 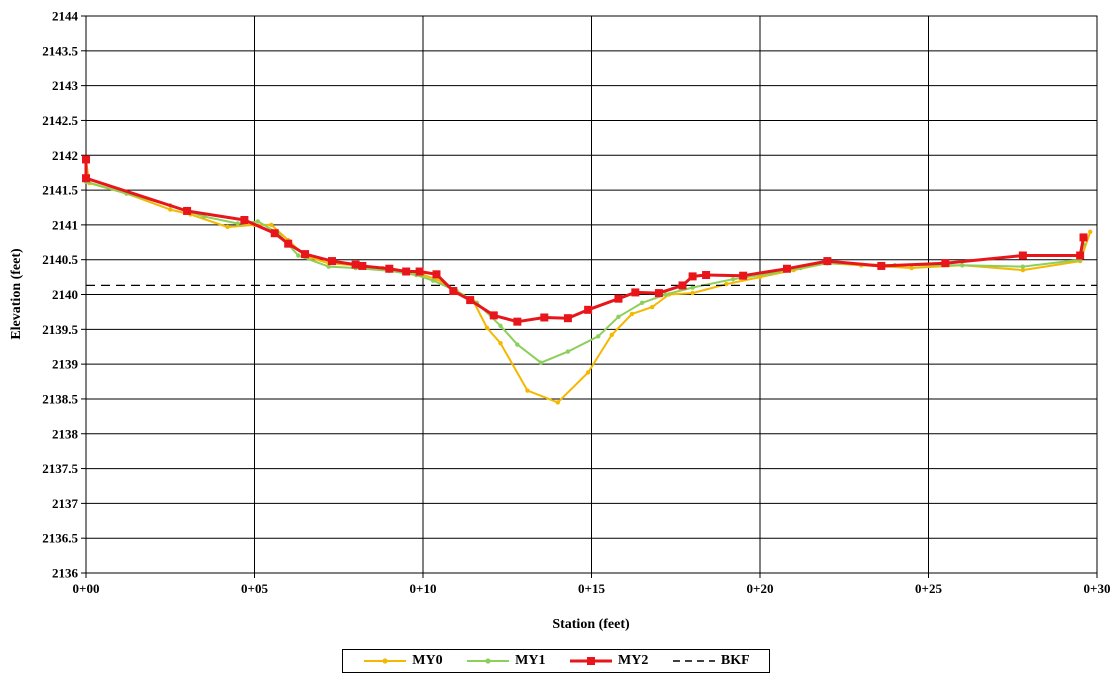 What do you see at coordinates (65, 573) in the screenshot?
I see `y-tick-label: 2136` at bounding box center [65, 573].